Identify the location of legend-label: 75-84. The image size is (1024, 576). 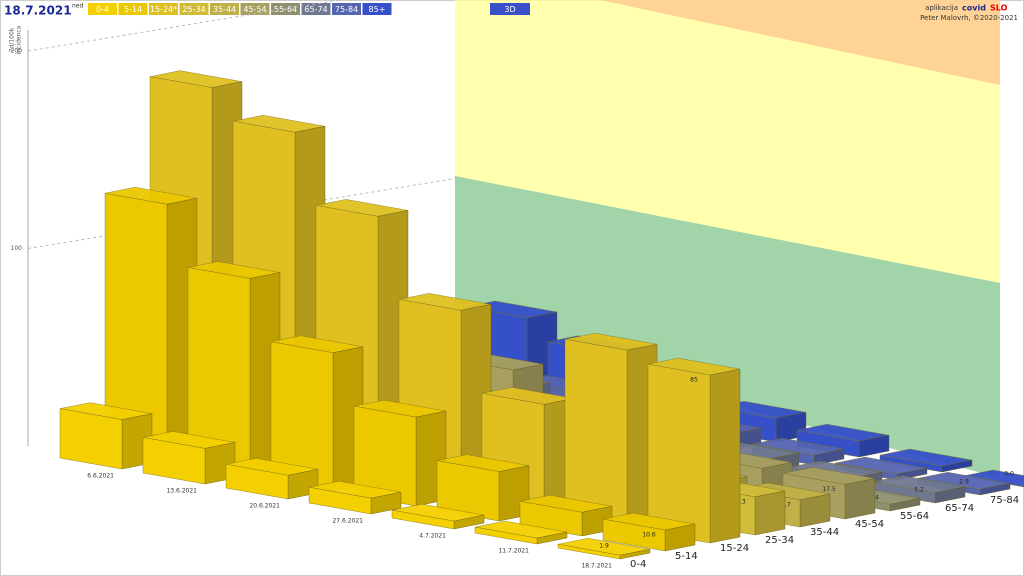
(346, 9).